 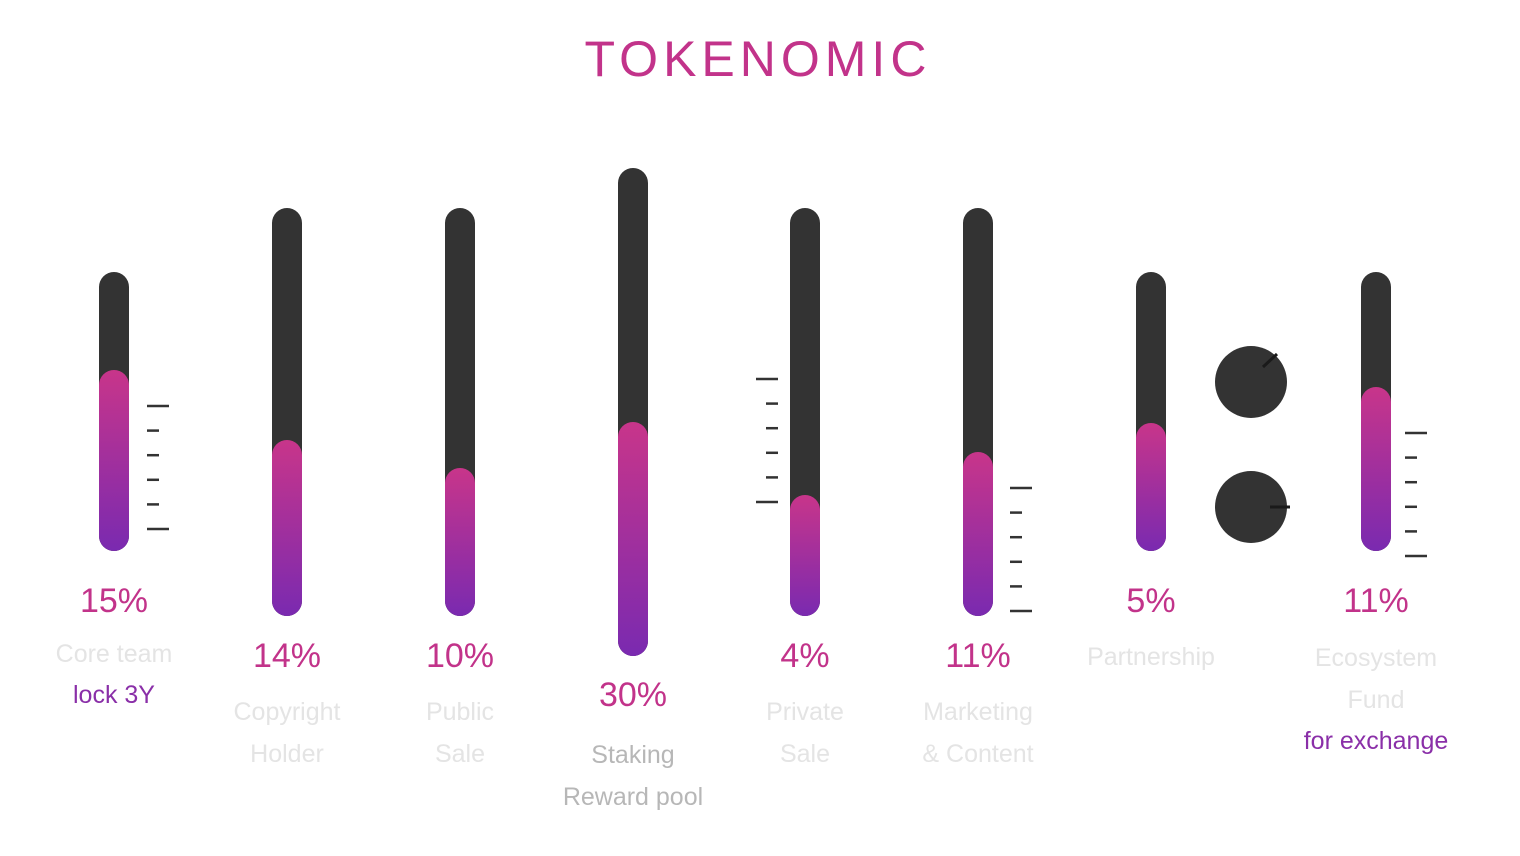 What do you see at coordinates (1188, 471) in the screenshot?
I see `bar-7: 5% Partnership` at bounding box center [1188, 471].